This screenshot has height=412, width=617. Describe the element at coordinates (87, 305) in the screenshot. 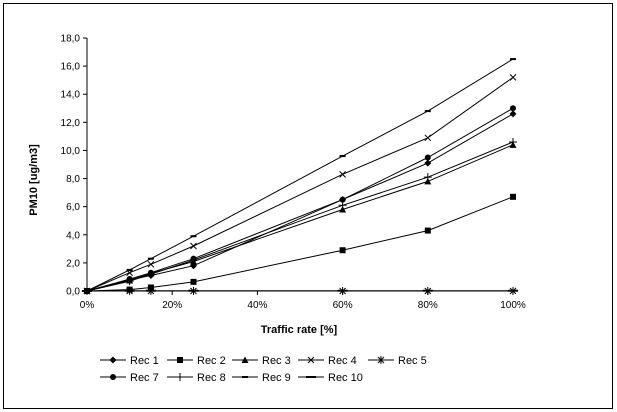

I see `x-tick-label: 0%` at that location.